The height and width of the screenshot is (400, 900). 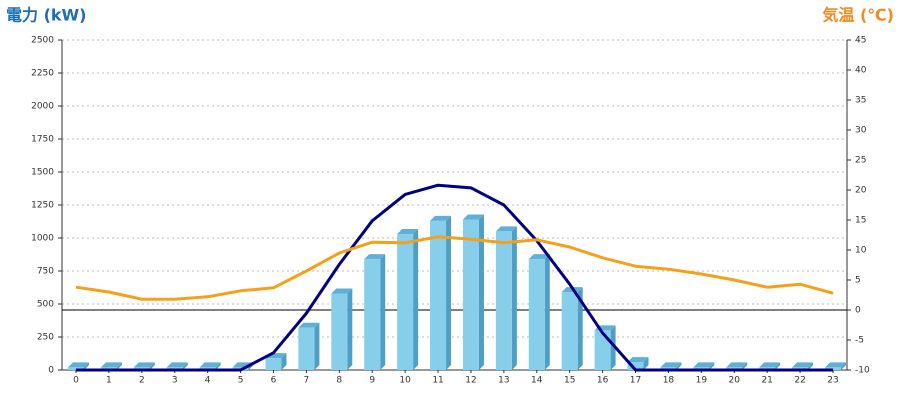 What do you see at coordinates (861, 71) in the screenshot?
I see `y2-tick-label: 40` at bounding box center [861, 71].